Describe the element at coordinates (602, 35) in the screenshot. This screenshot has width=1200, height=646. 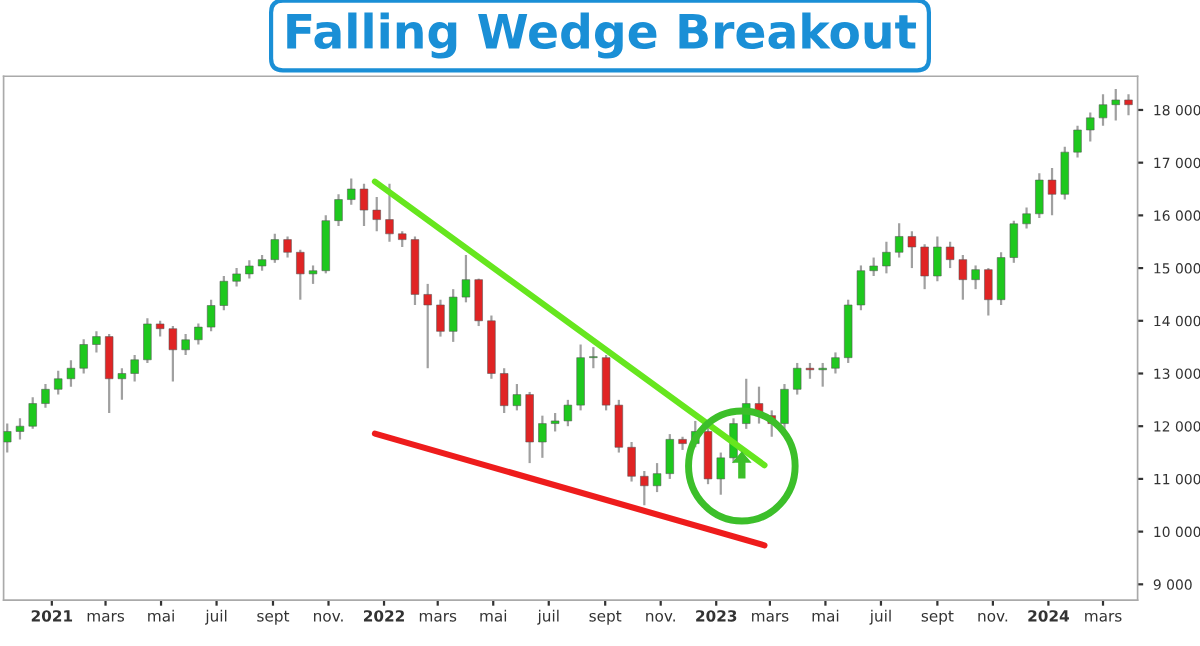
I see `chart-title: Falling Wedge Breakout` at that location.